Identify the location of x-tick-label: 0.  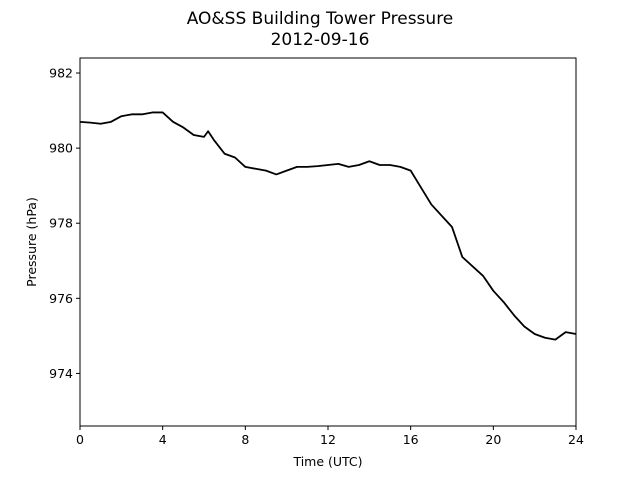
(80, 439).